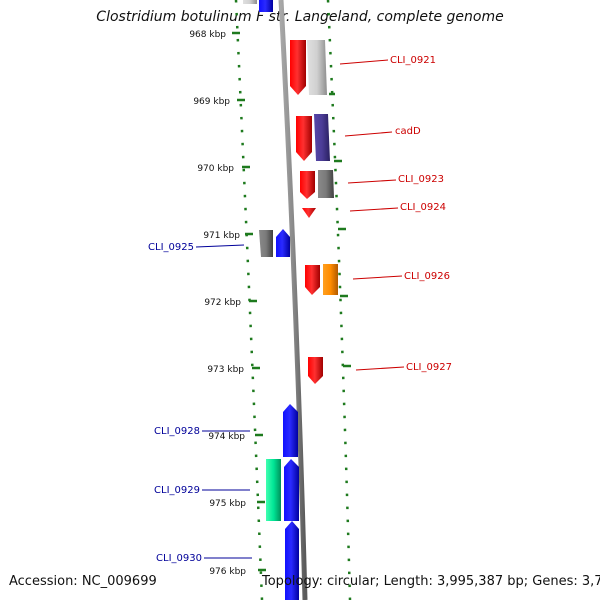  I want to click on gene-label: CLI_0930, so click(179, 558).